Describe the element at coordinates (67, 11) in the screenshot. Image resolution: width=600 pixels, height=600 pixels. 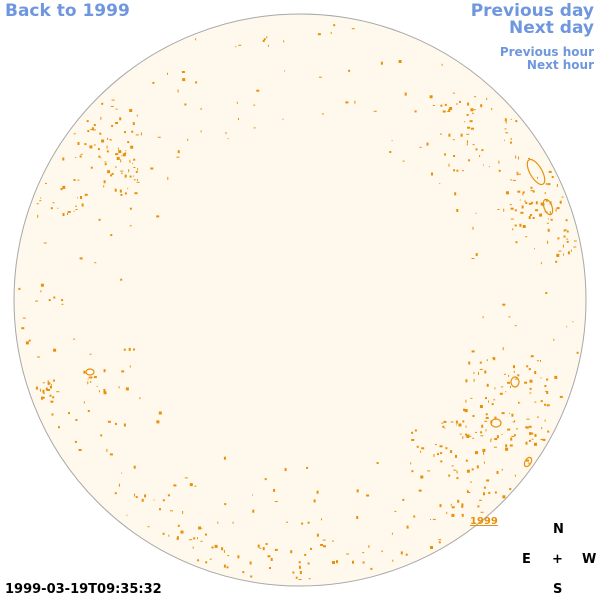
I see `back-to-year-link: Back to 1999` at that location.